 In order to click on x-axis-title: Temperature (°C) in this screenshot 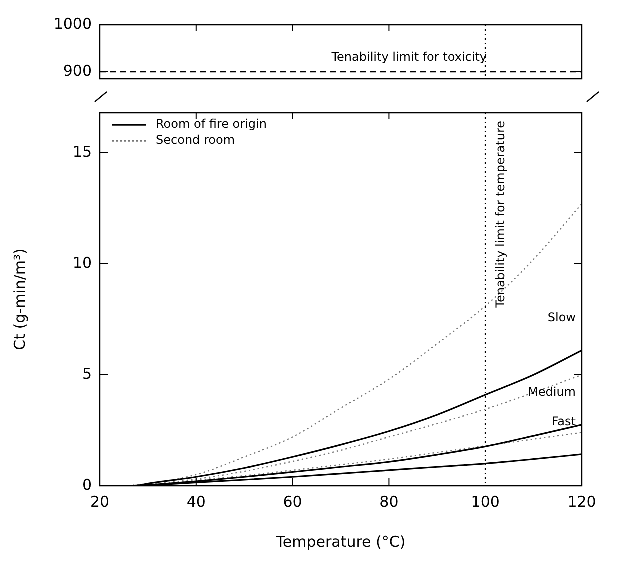, I will do `click(340, 541)`.